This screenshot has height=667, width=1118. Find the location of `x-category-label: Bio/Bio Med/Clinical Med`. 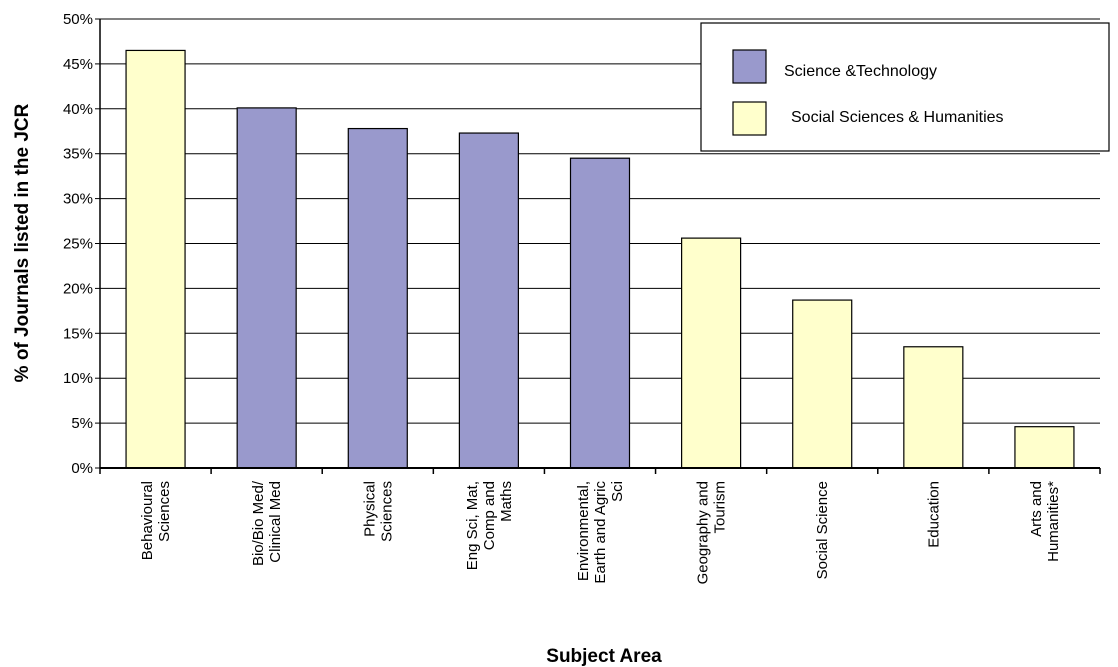

x-category-label: Bio/Bio Med/Clinical Med is located at coordinates (267, 523).